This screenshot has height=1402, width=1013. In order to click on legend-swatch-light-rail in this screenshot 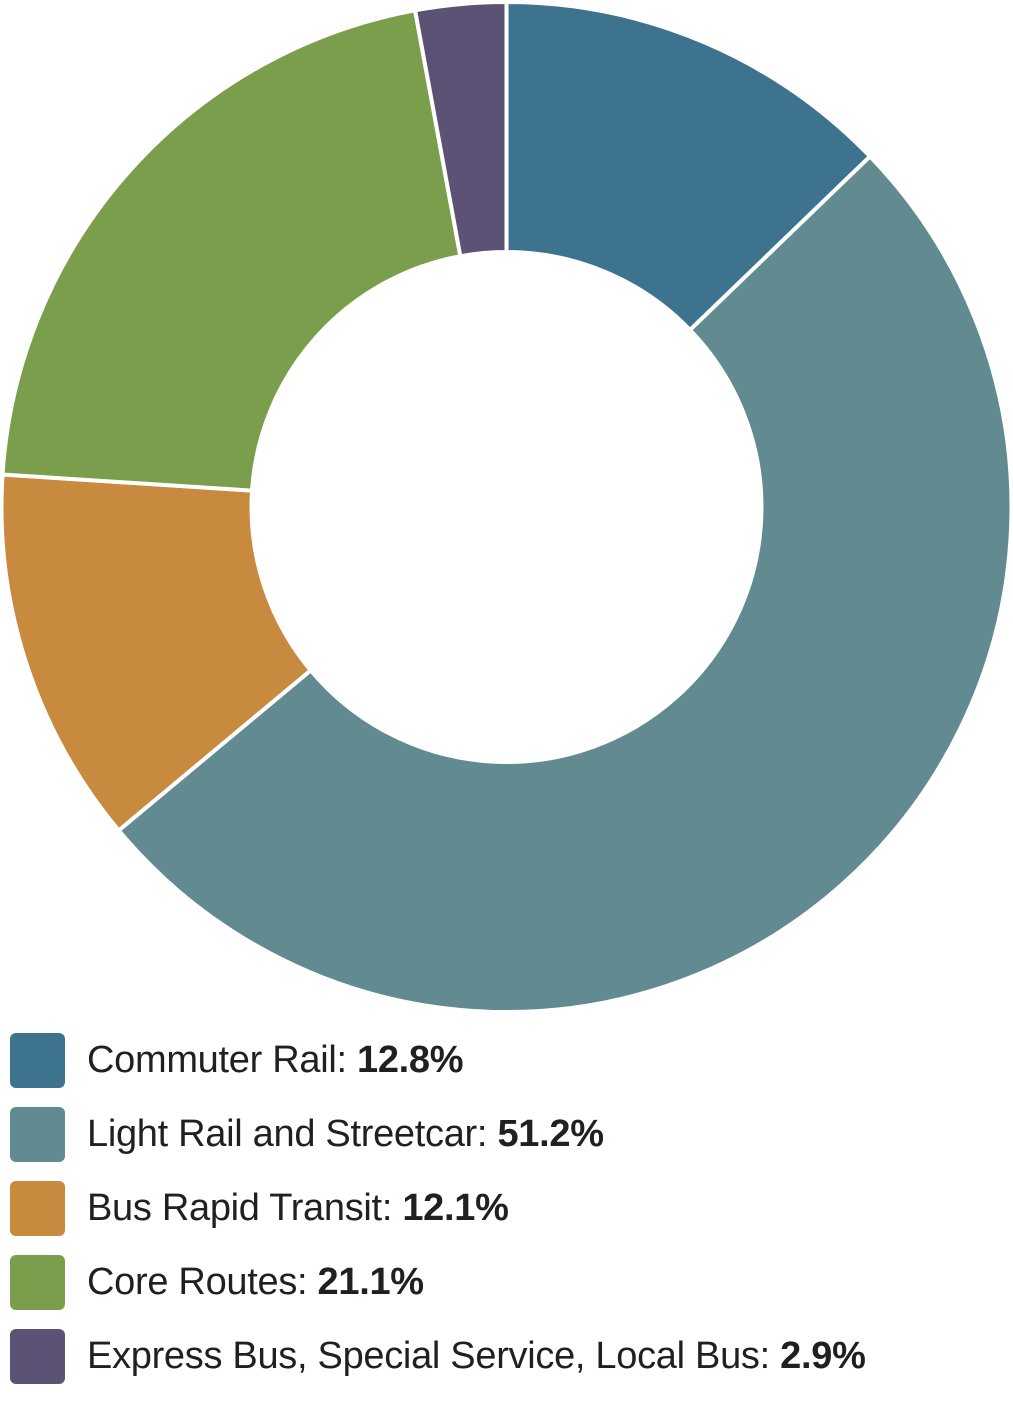, I will do `click(37, 1134)`.